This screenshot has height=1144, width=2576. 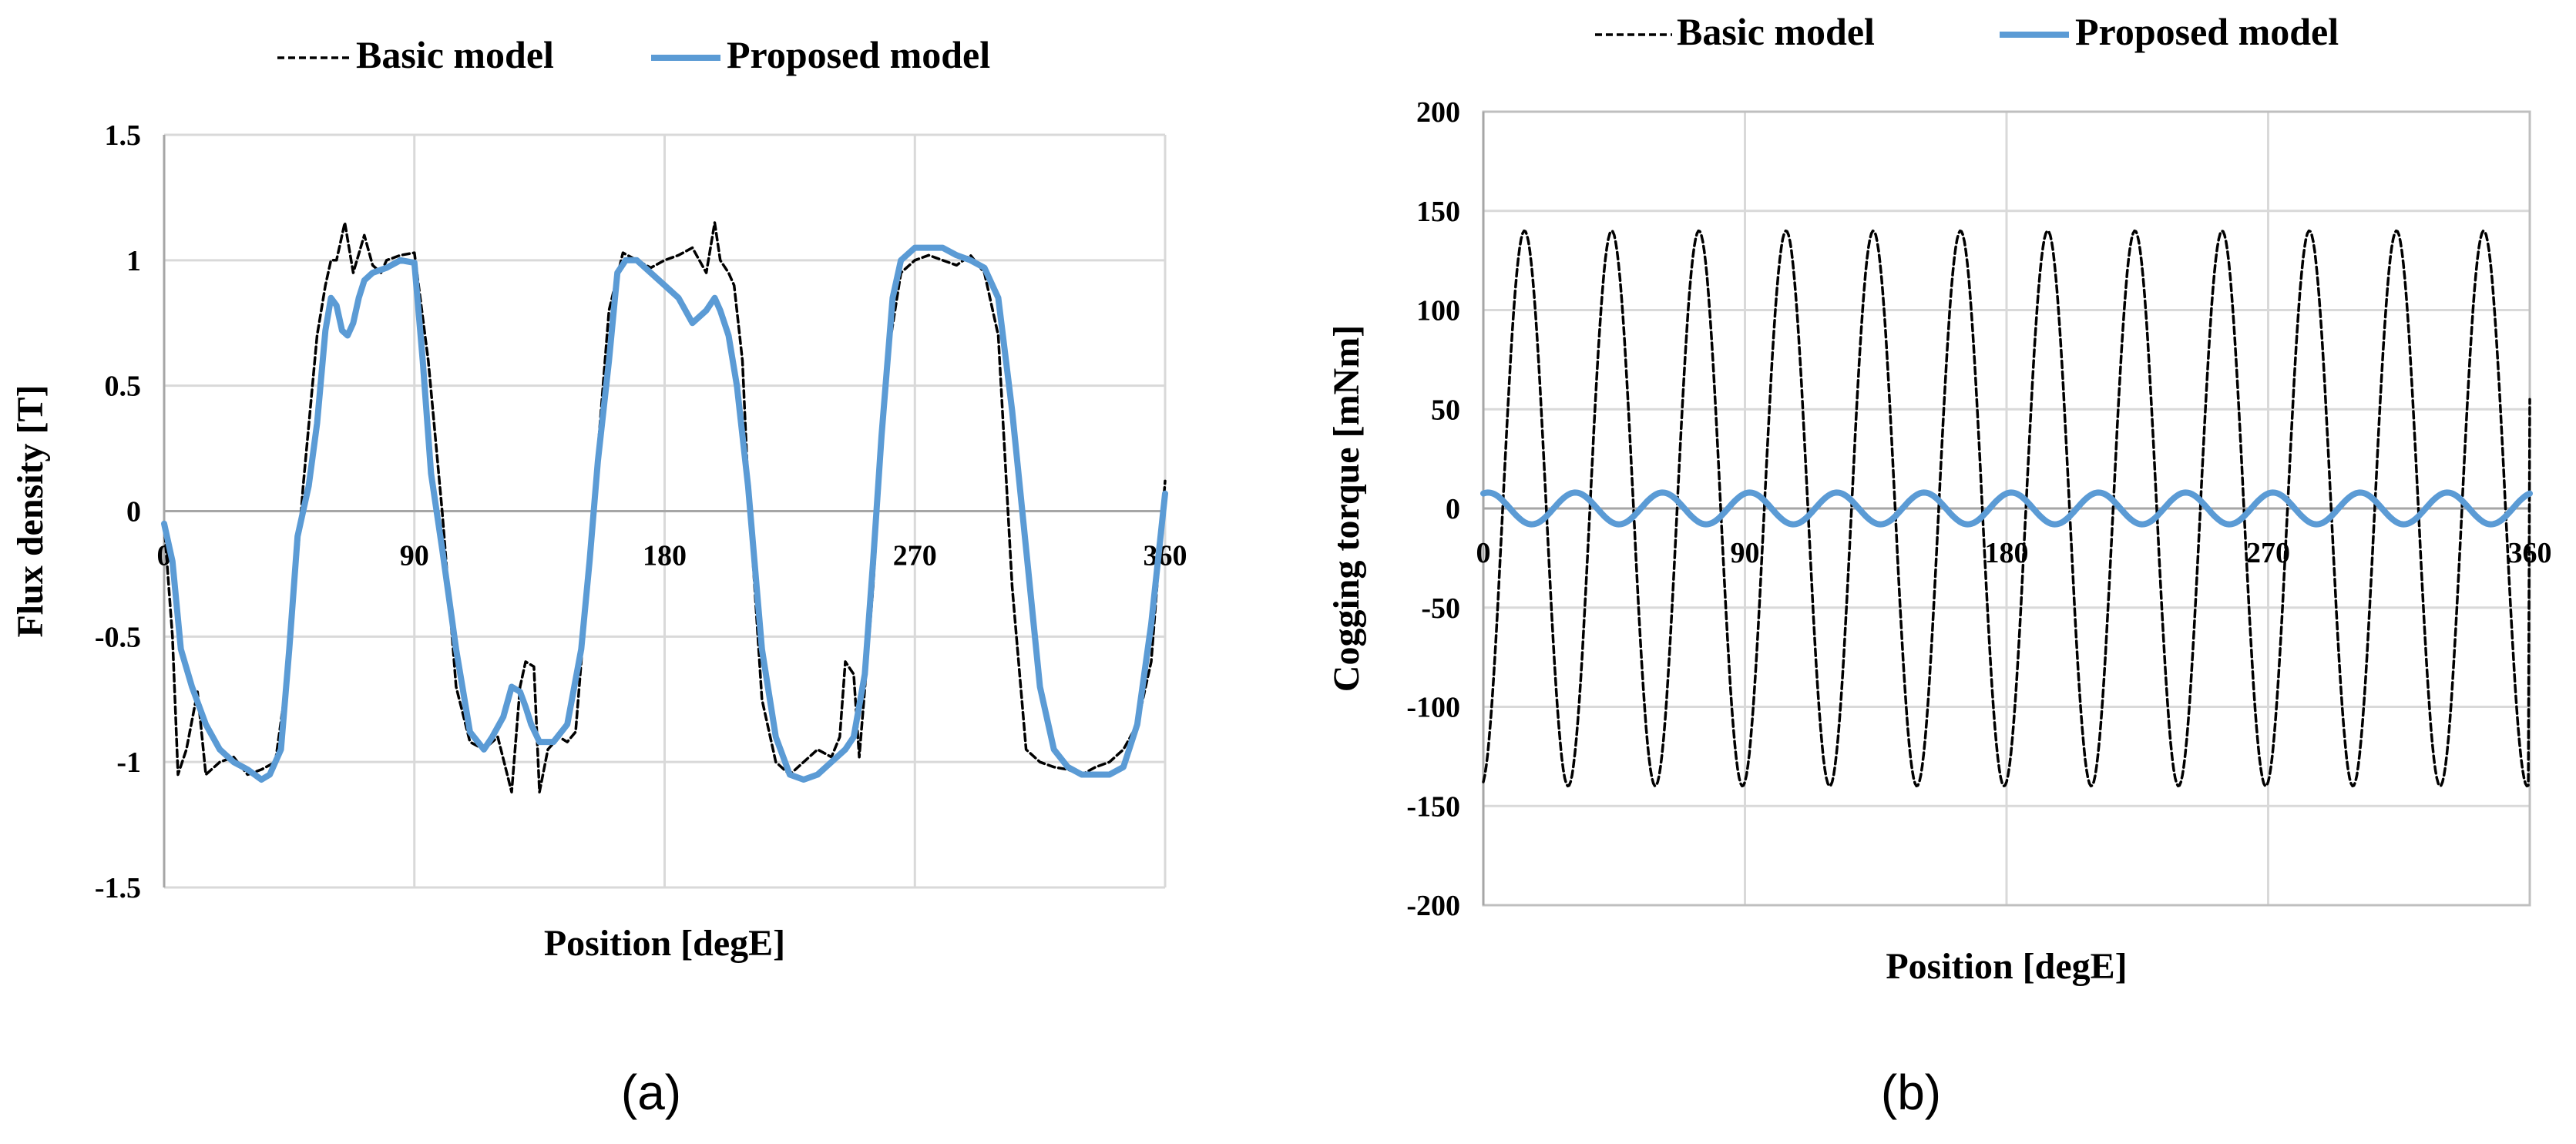 I want to click on y-tick-label: -200, so click(x=1433, y=906).